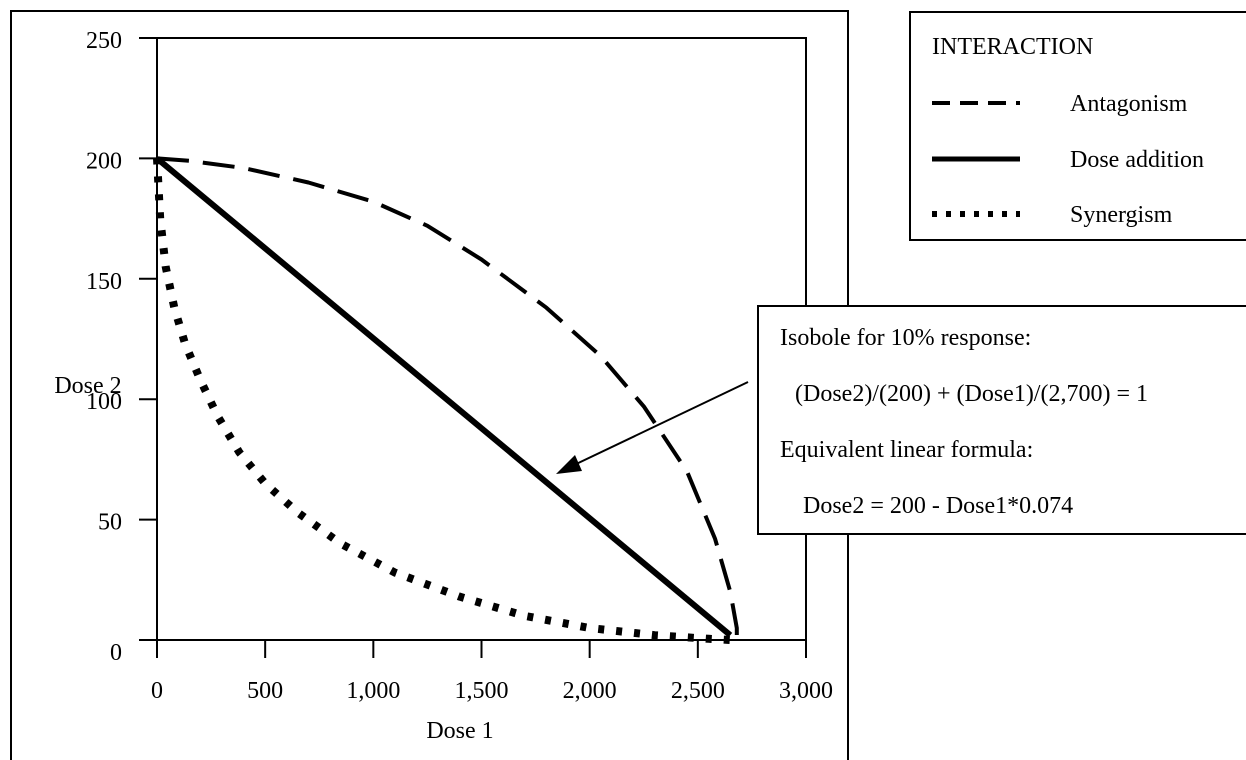  I want to click on x-axis-ticks: 0 500 1,000 1,500 2,000 2,500 3,000, so click(492, 672).